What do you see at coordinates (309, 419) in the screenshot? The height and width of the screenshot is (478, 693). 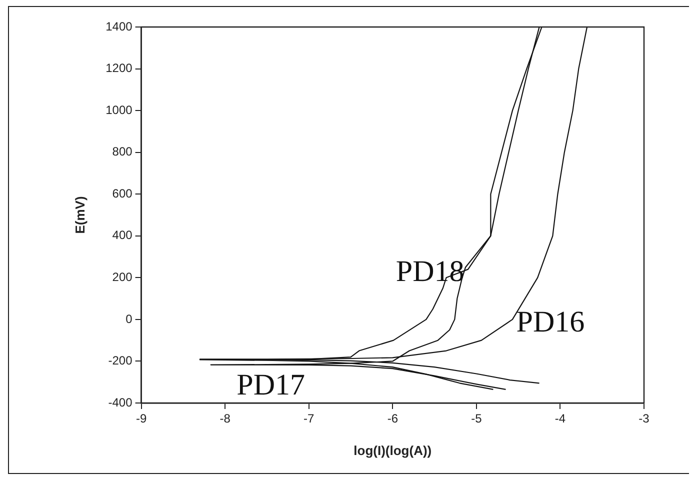 I see `x-tick-label: -7` at bounding box center [309, 419].